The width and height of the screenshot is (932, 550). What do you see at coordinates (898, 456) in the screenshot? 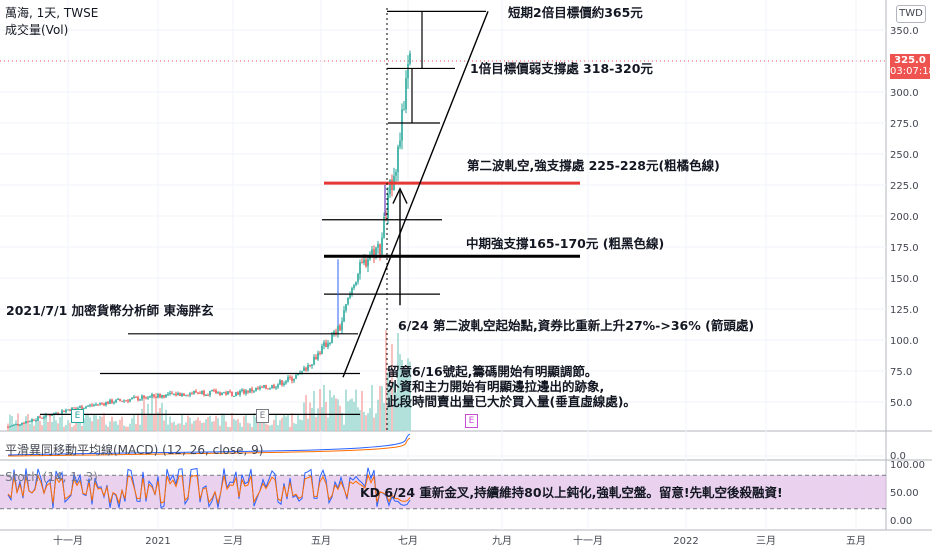
I see `macd-tick: 0.0` at bounding box center [898, 456].